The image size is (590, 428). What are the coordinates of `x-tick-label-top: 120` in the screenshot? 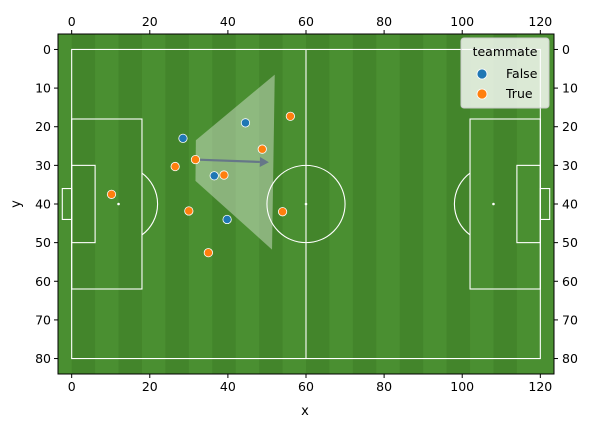 It's located at (540, 21).